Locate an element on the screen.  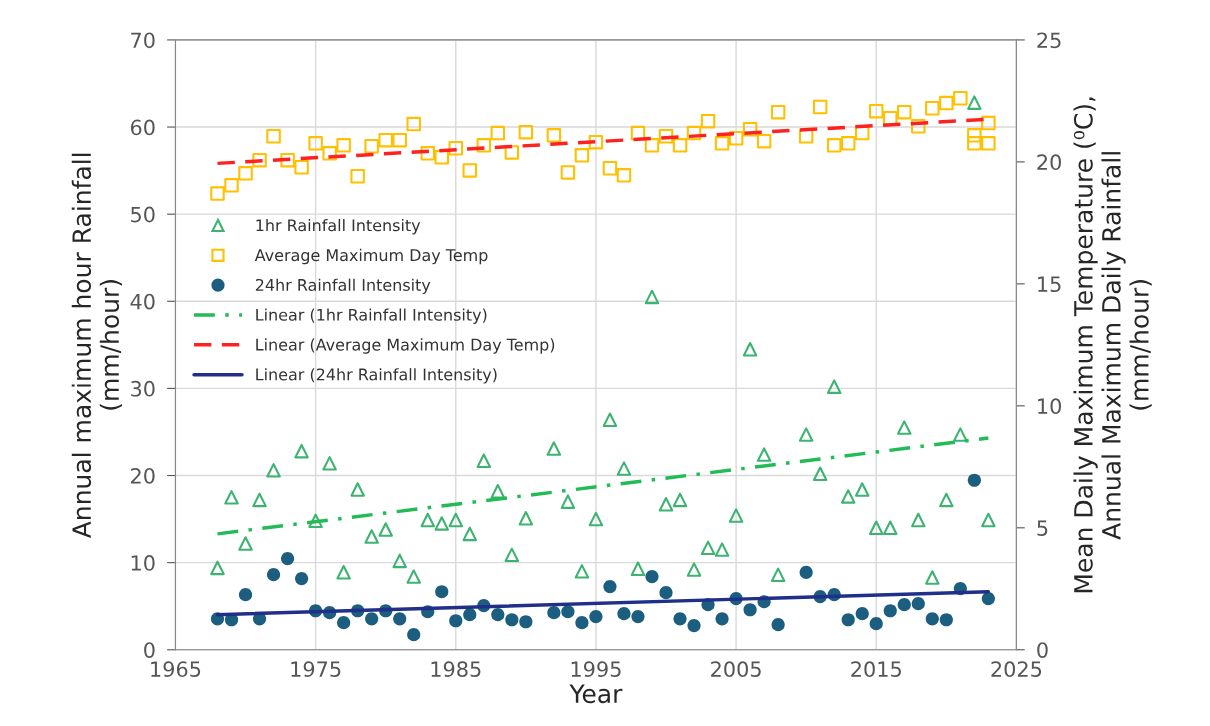
y-axis-title: Annual maximum hour Rainfall (mm/hour) is located at coordinates (97, 346).